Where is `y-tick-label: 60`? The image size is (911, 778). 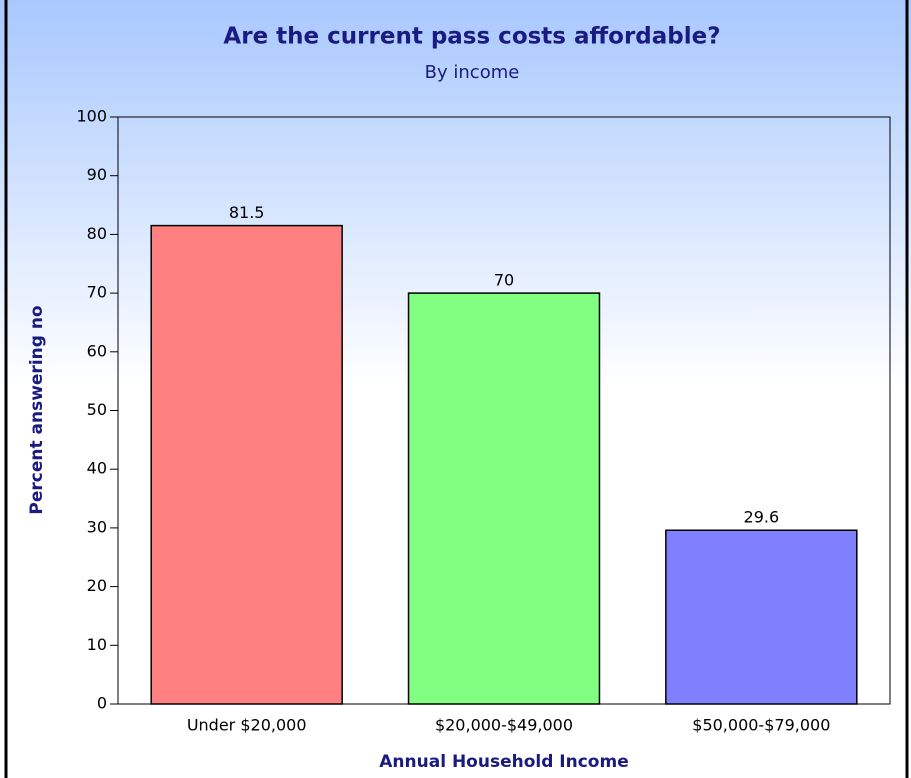
y-tick-label: 60 is located at coordinates (97, 350).